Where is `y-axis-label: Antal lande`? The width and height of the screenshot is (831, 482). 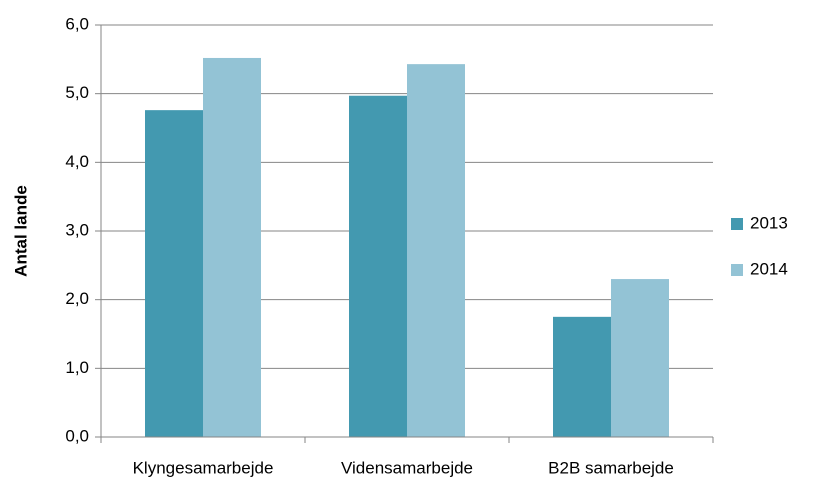 y-axis-label: Antal lande is located at coordinates (20, 231).